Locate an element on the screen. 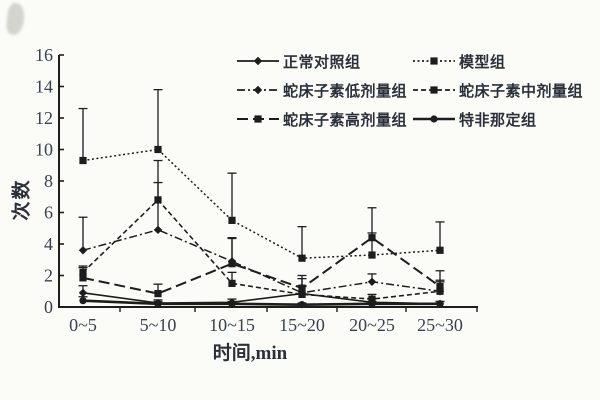 The image size is (600, 400). legend-item-normal-control: 正常对照组 is located at coordinates (324, 61).